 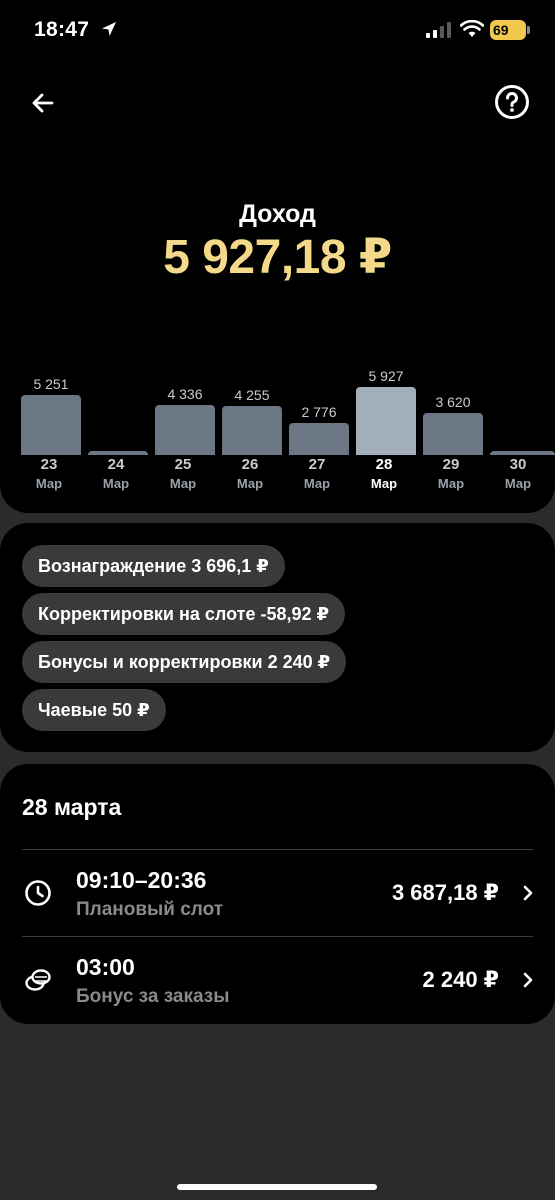 What do you see at coordinates (185, 394) in the screenshot?
I see `chart-value-label: 4 336` at bounding box center [185, 394].